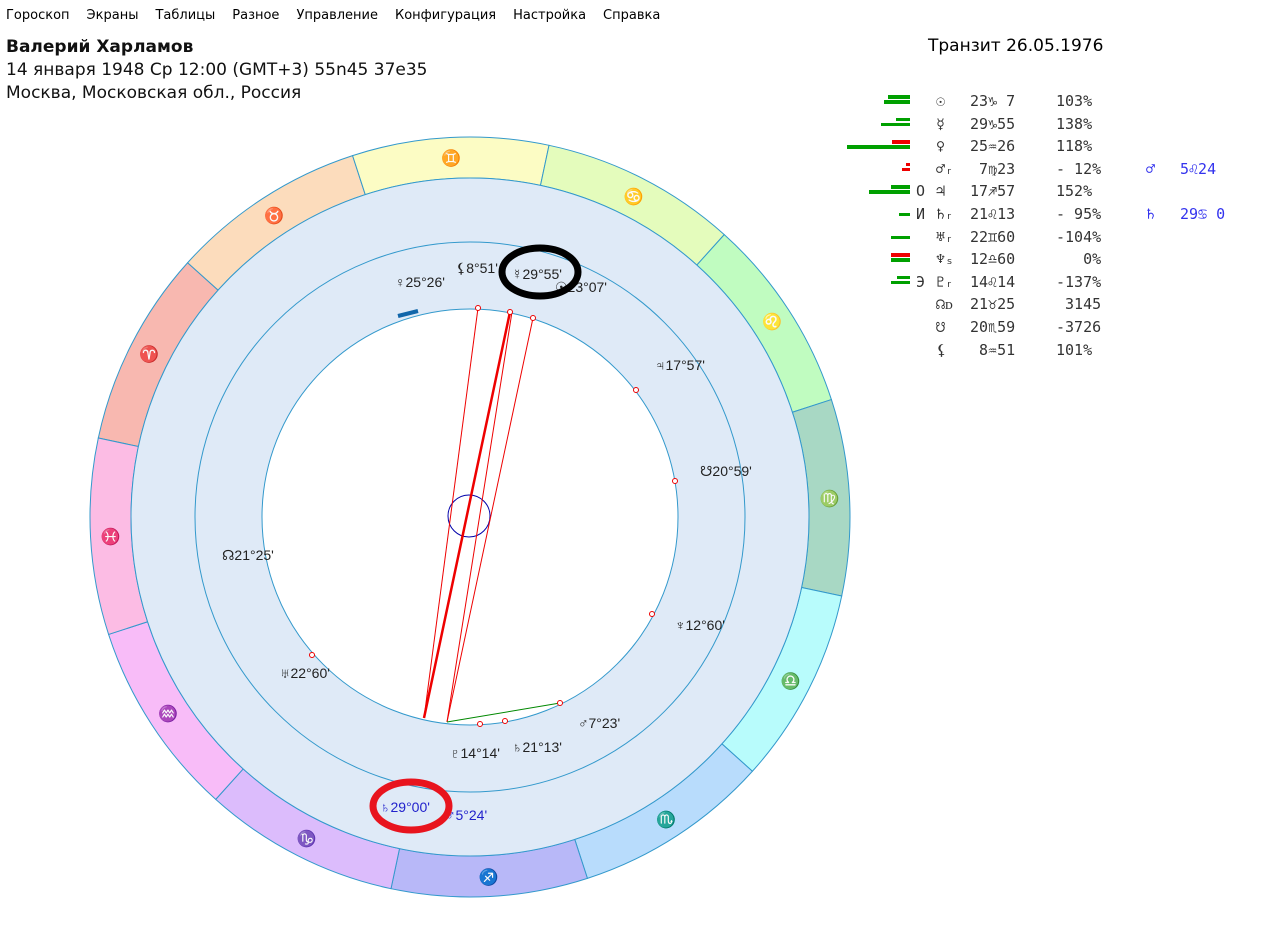  What do you see at coordinates (993, 259) in the screenshot?
I see `planet-position: 12♎60` at bounding box center [993, 259].